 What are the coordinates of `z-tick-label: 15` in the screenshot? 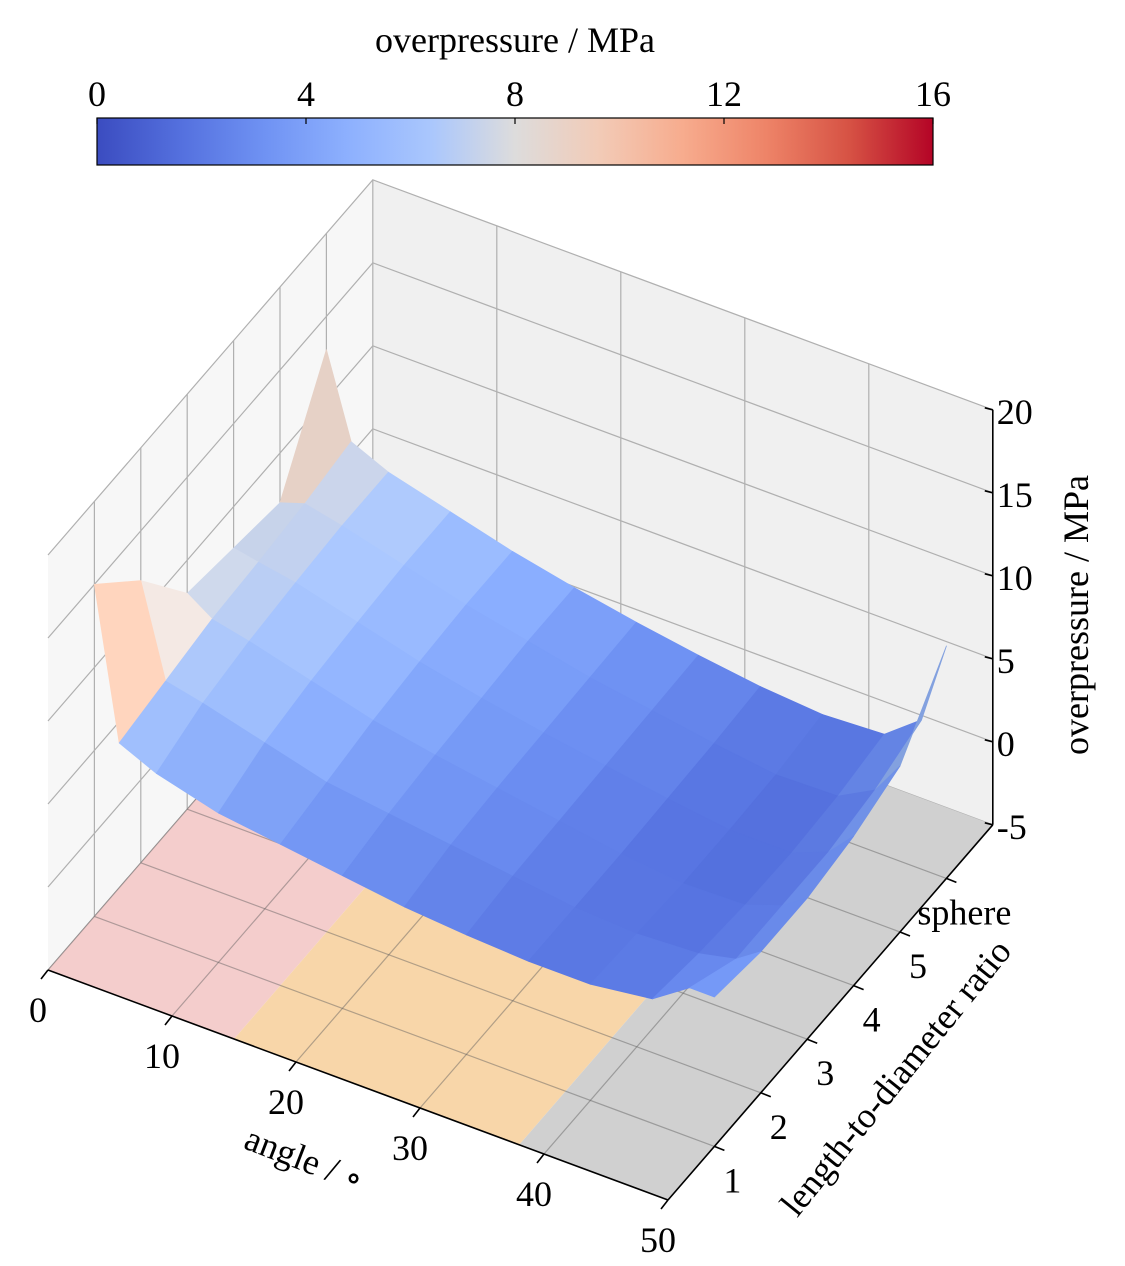 It's located at (1015, 495).